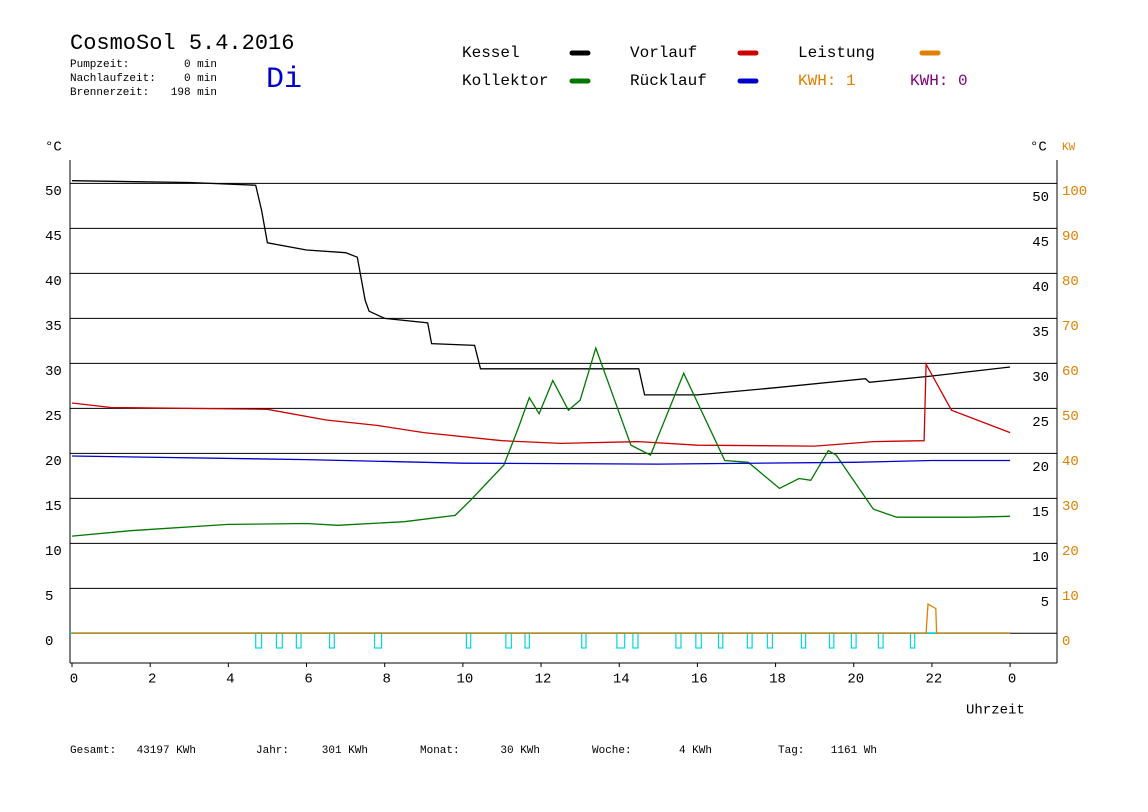  Describe the element at coordinates (152, 680) in the screenshot. I see `x-tick-label: 2` at that location.